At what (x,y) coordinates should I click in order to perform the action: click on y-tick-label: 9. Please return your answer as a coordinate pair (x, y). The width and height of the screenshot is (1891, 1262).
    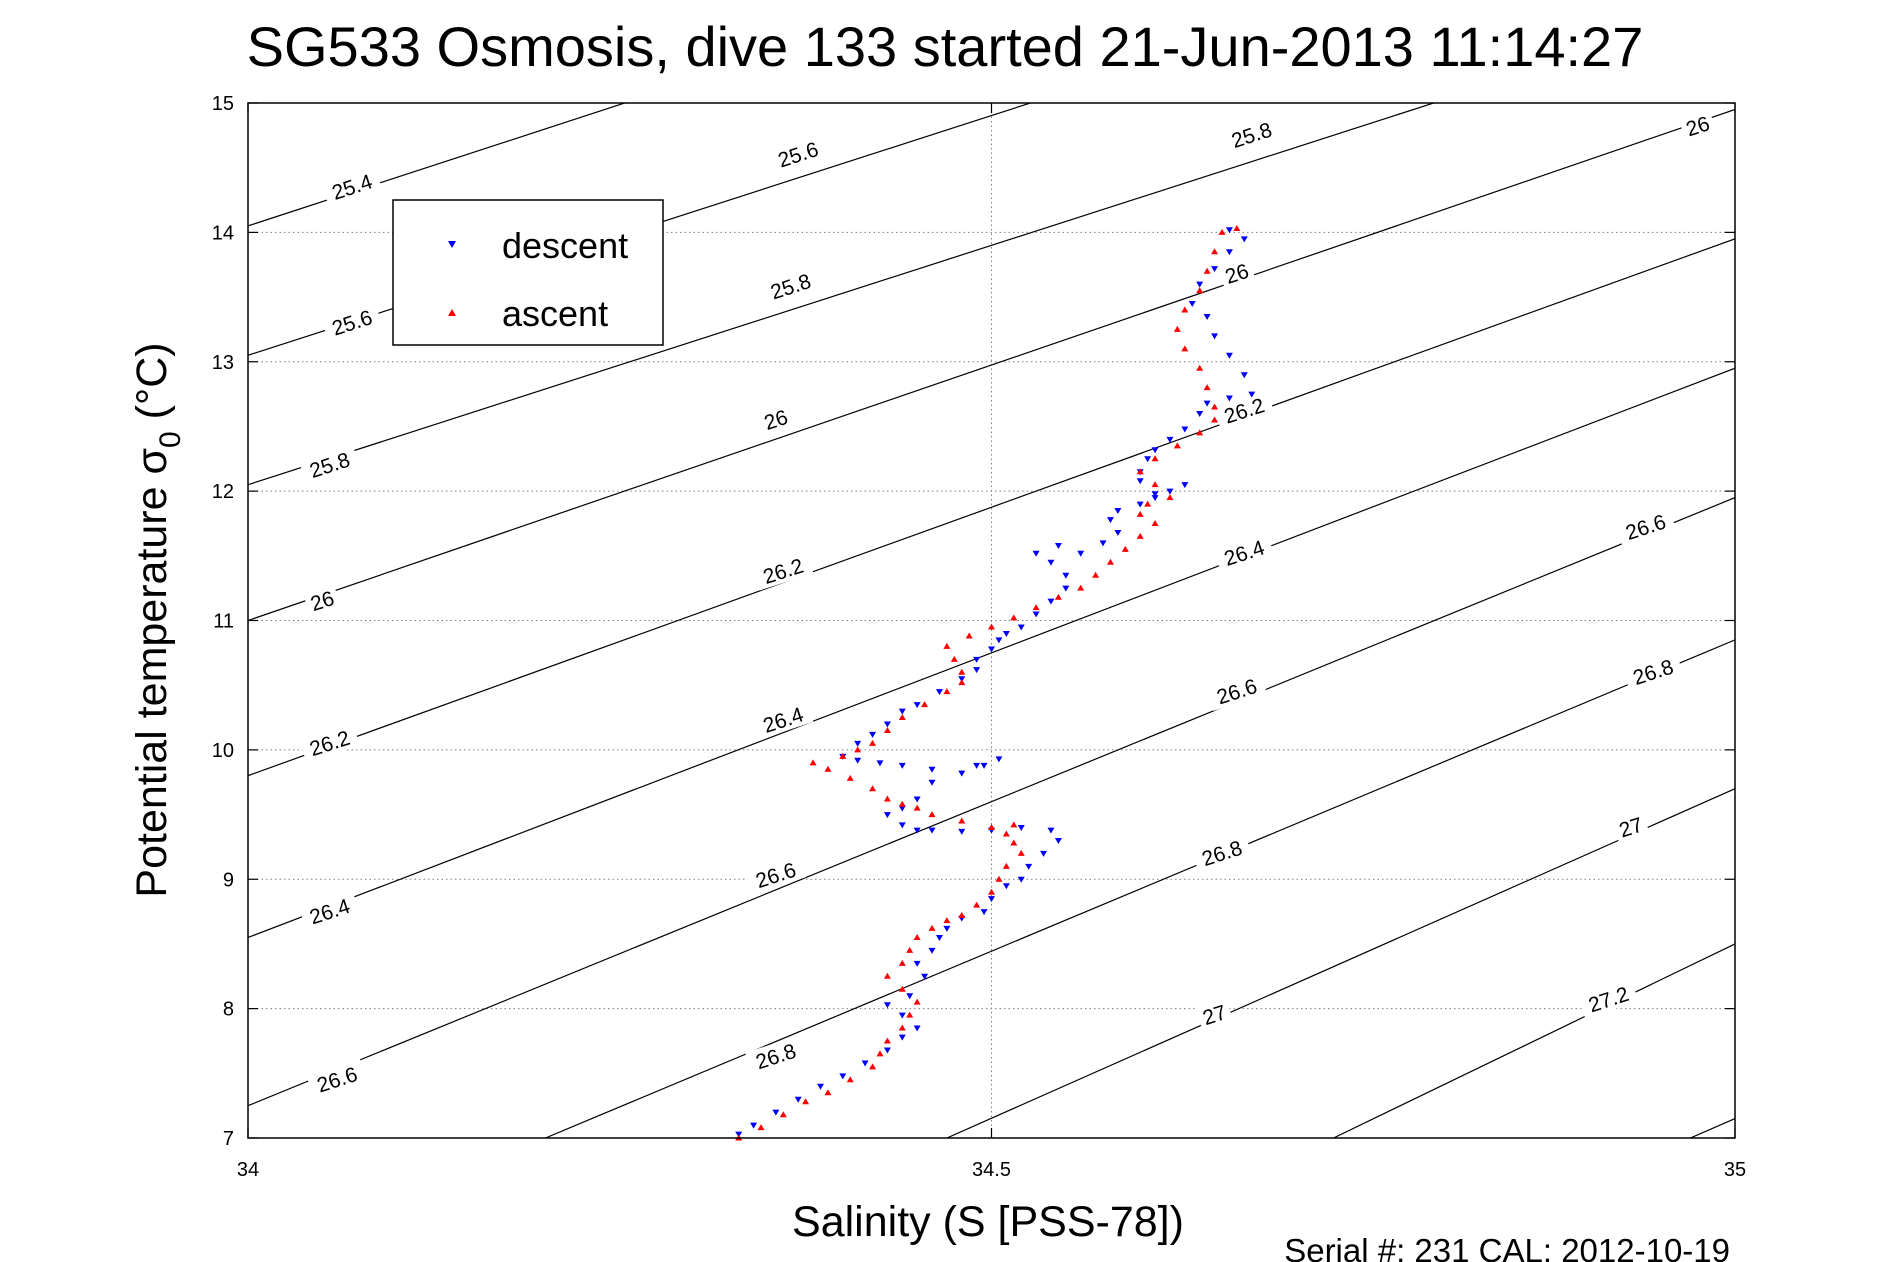
    Looking at the image, I should click on (228, 880).